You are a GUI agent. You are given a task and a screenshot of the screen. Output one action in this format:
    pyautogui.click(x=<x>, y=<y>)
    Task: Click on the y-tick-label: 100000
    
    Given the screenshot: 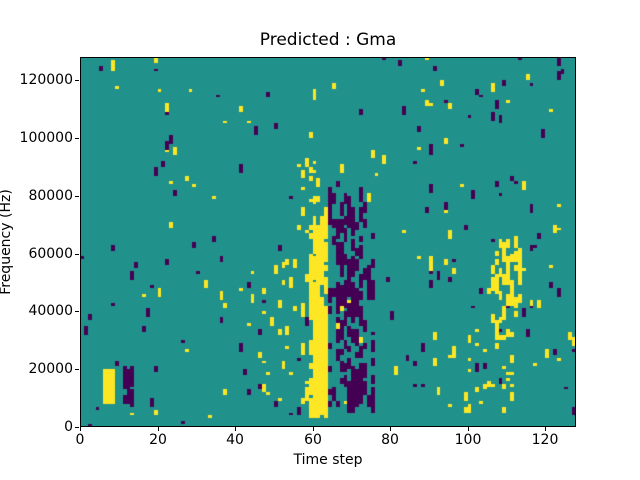 What is the action you would take?
    pyautogui.click(x=46, y=138)
    